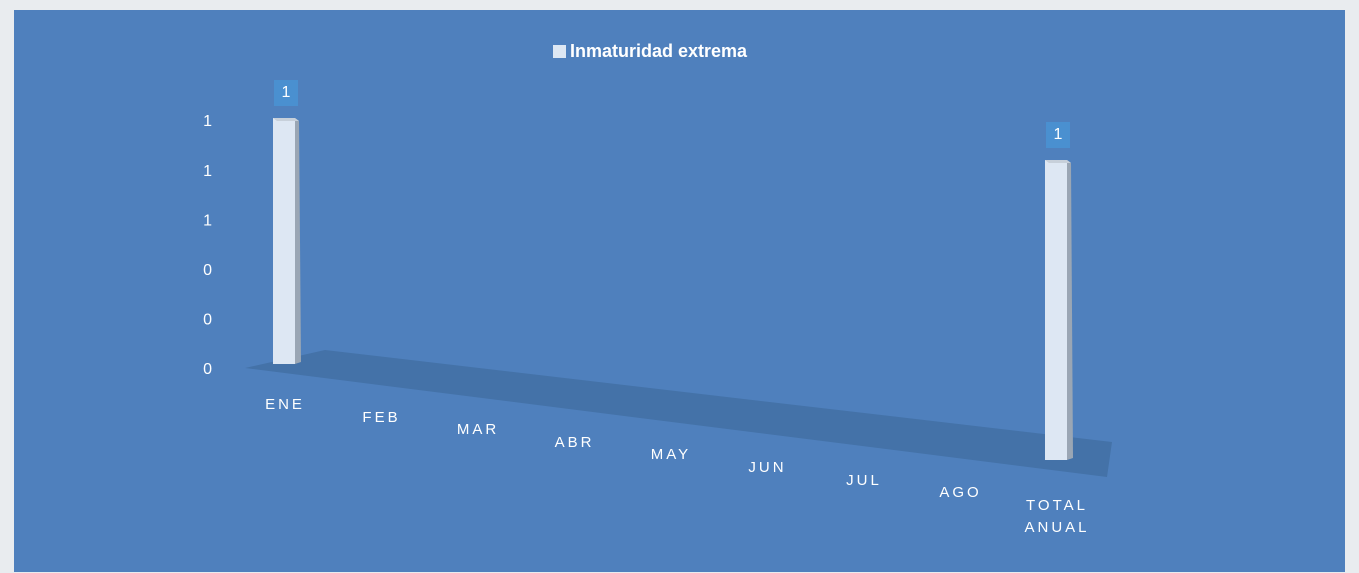  Describe the element at coordinates (285, 404) in the screenshot. I see `x-tick-label: ENE` at that location.